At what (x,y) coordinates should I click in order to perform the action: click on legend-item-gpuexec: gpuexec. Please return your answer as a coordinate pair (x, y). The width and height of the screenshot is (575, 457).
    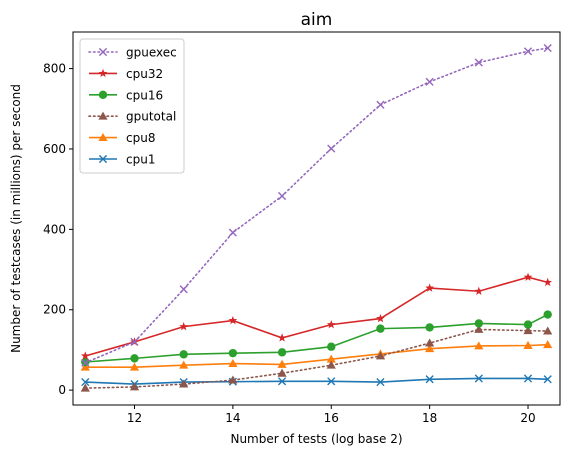
    Looking at the image, I should click on (132, 53).